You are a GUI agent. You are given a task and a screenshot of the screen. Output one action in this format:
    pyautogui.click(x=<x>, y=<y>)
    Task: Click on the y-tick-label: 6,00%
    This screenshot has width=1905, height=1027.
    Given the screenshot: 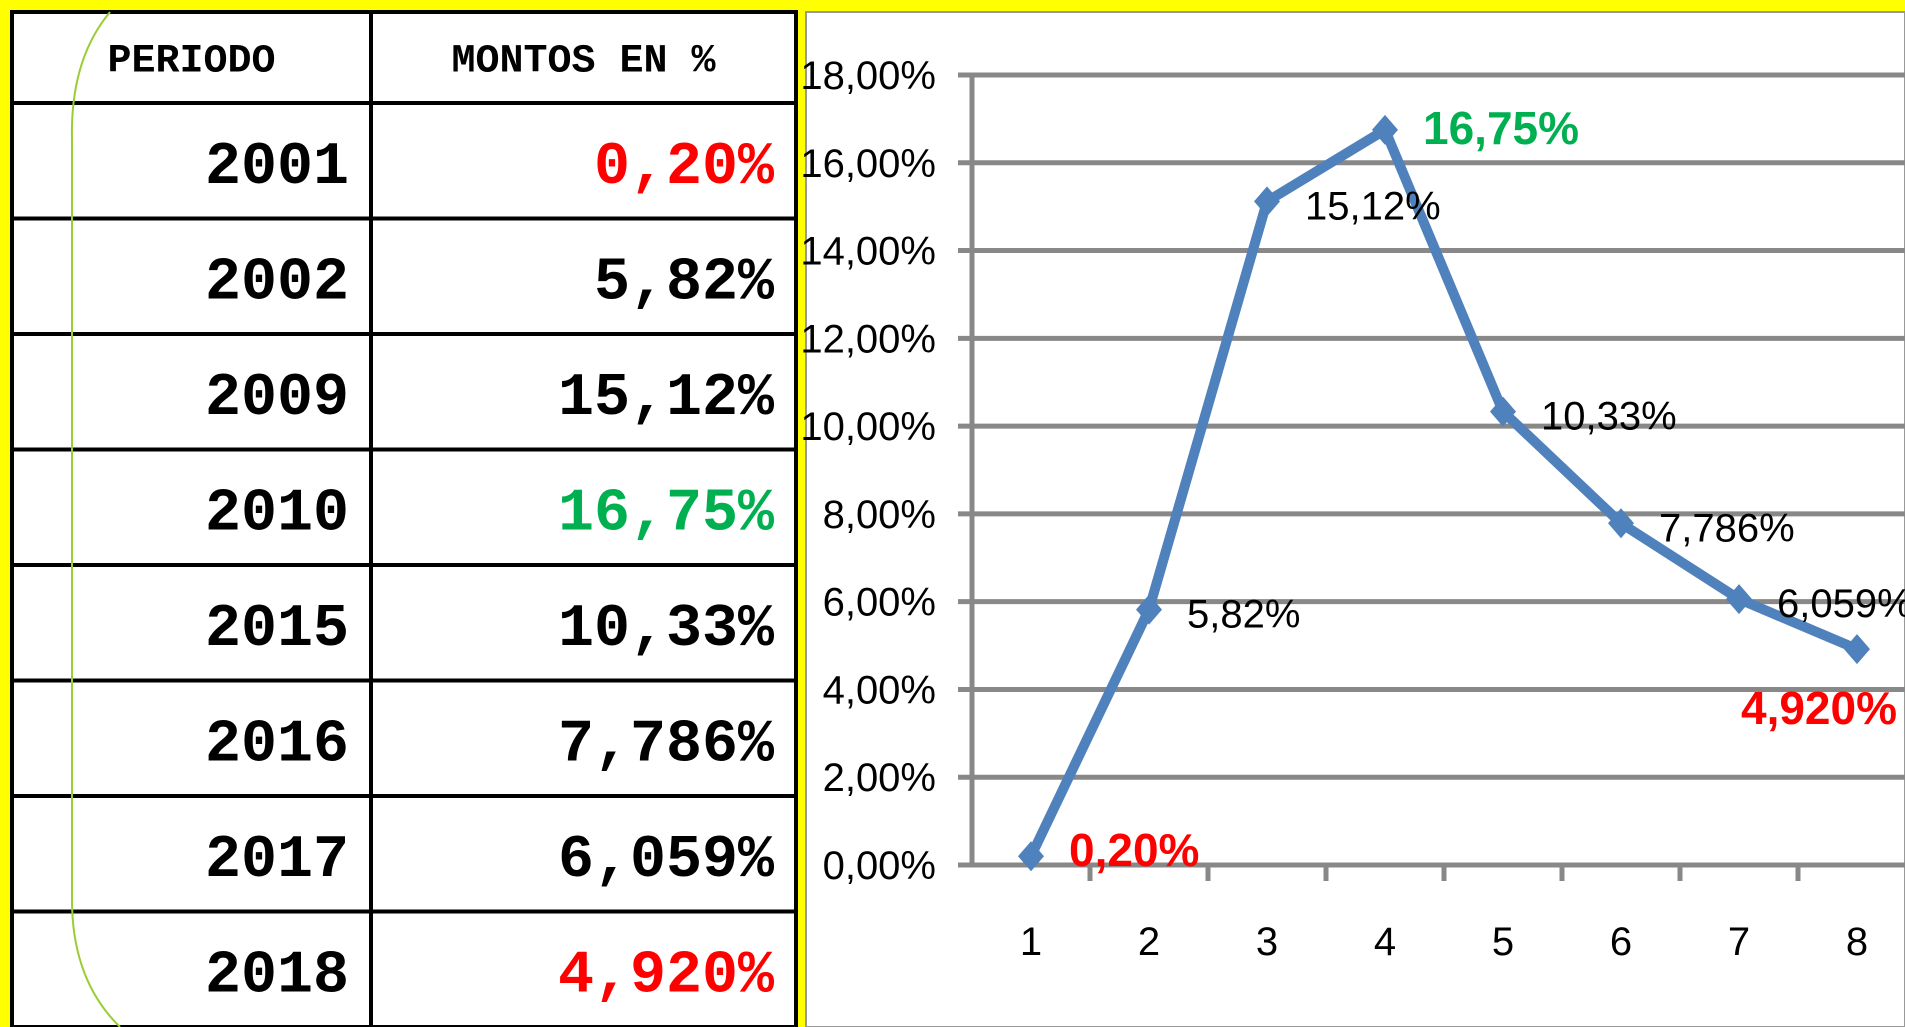 What is the action you would take?
    pyautogui.click(x=879, y=603)
    